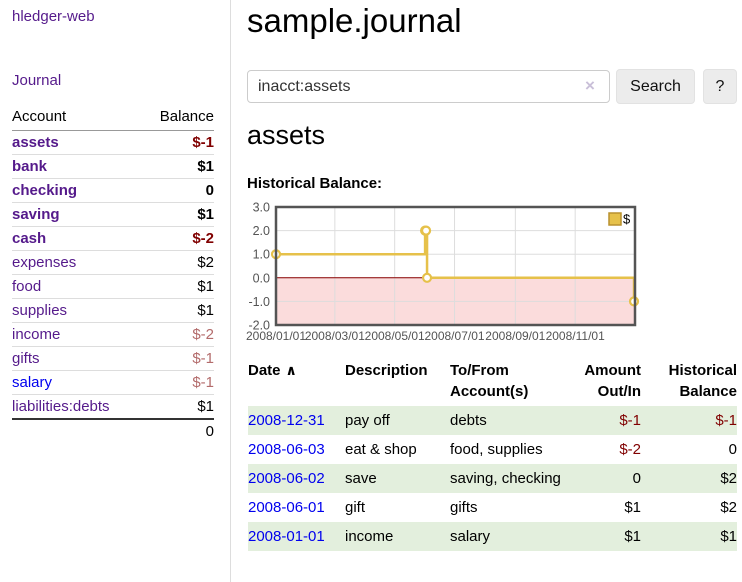 This screenshot has height=582, width=742. What do you see at coordinates (428, 86) in the screenshot?
I see `search-input` at bounding box center [428, 86].